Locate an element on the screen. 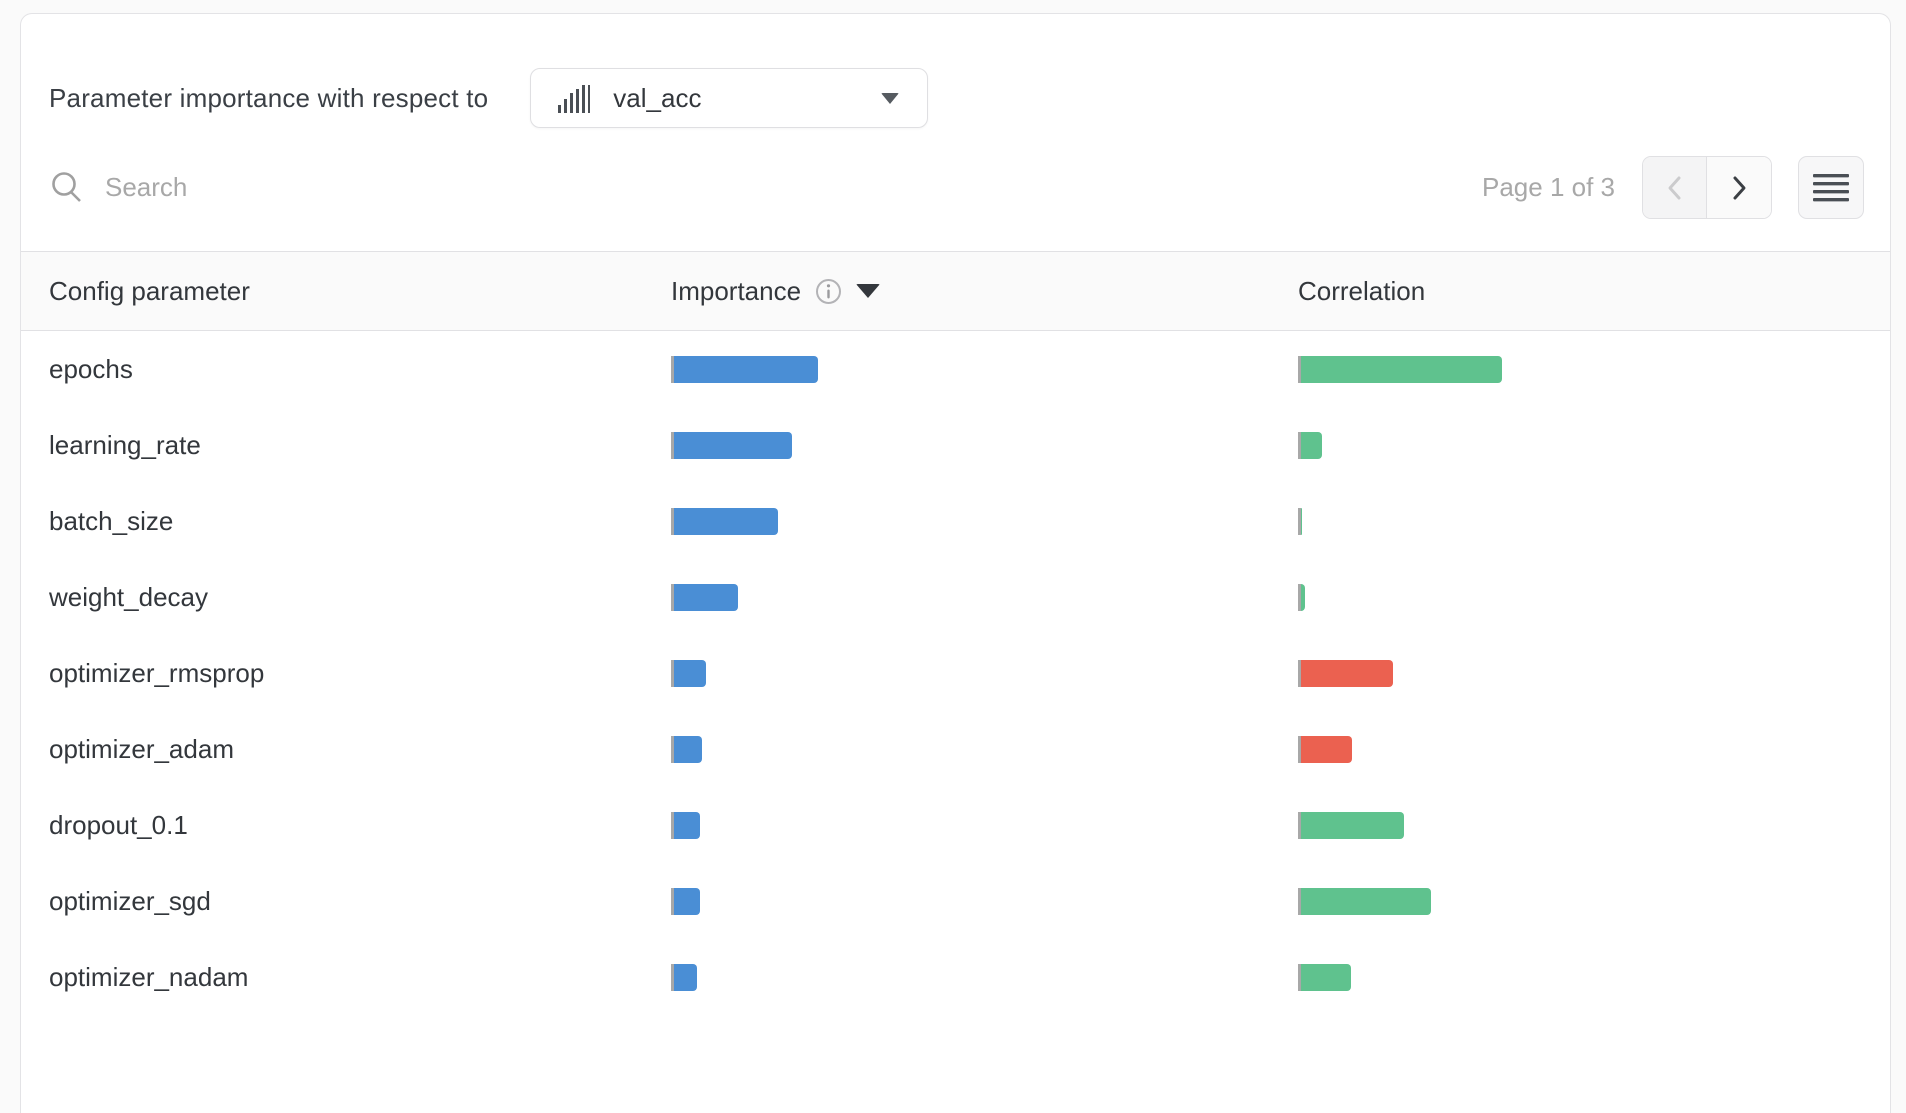  pagination-control is located at coordinates (1707, 187).